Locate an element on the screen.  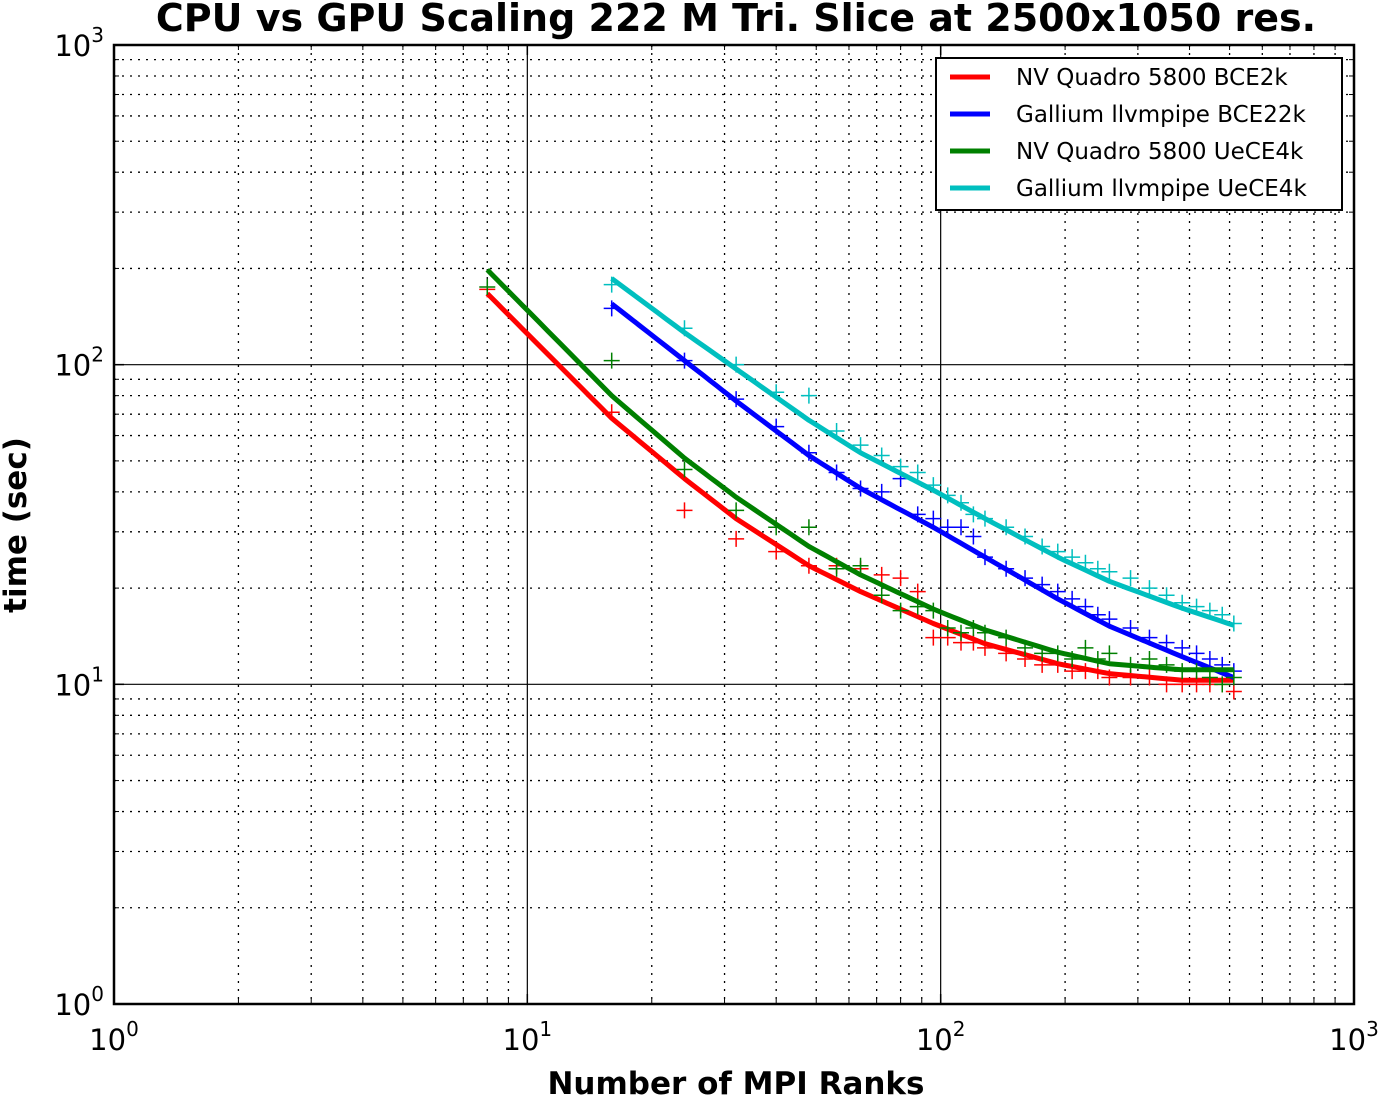
y-axis-label: time (sec) is located at coordinates (17, 525).